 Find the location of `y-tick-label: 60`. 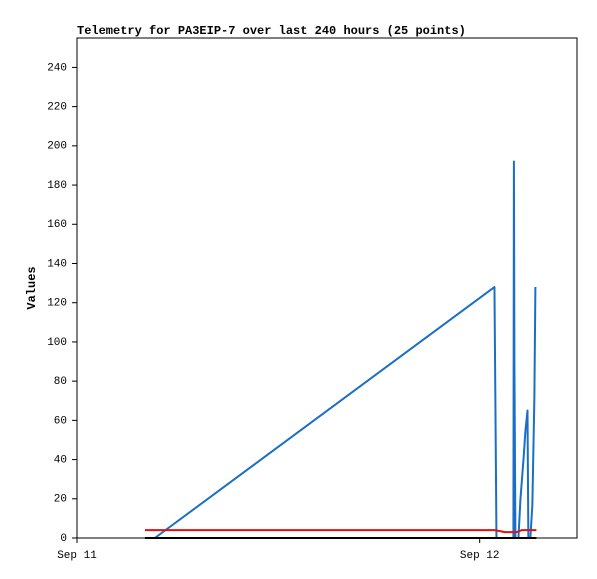

y-tick-label: 60 is located at coordinates (60, 421).